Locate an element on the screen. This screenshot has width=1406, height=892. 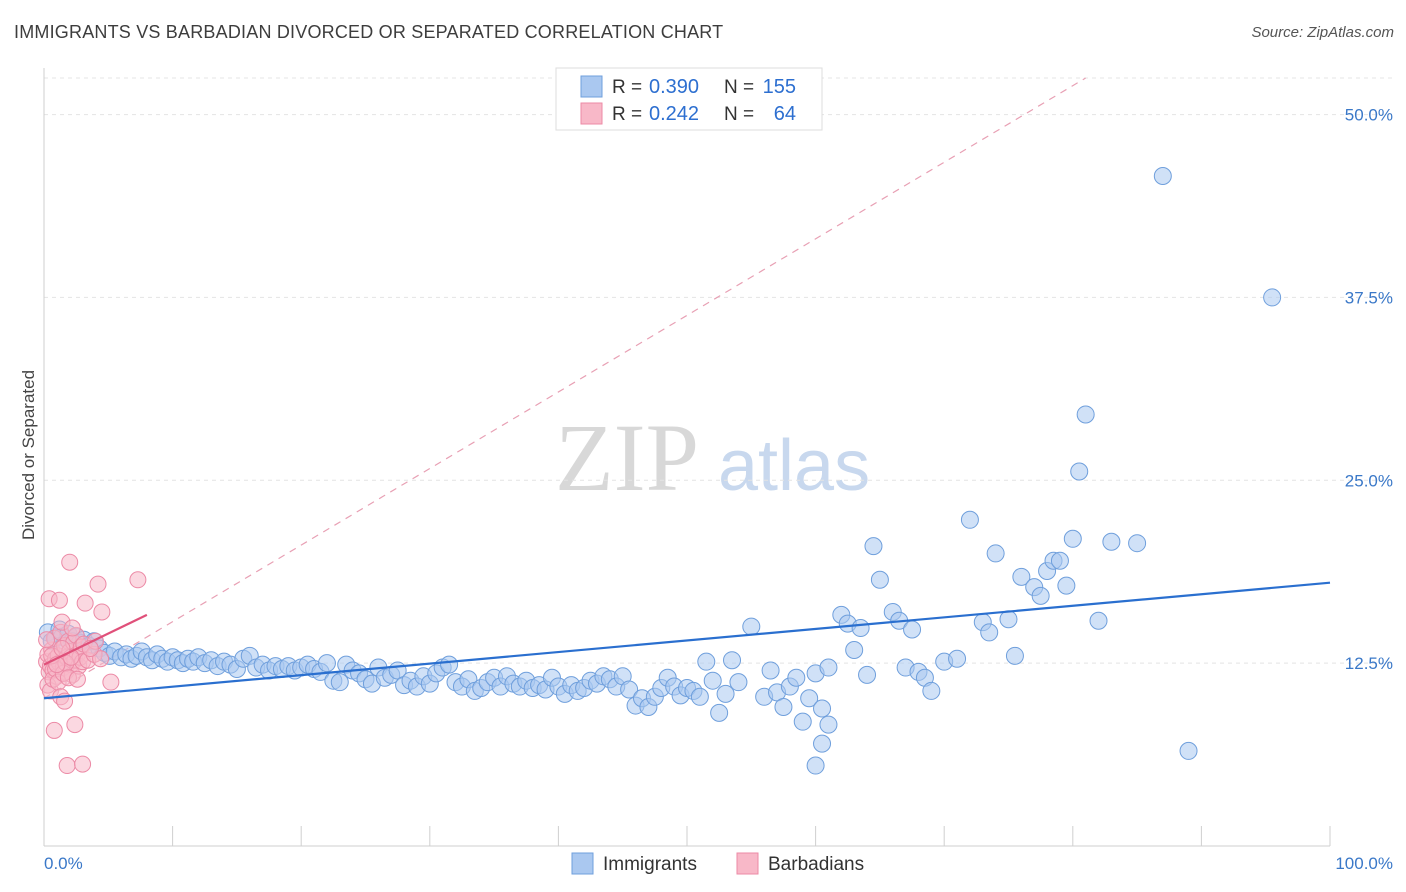
trend-lines is located at coordinates (687, 640).